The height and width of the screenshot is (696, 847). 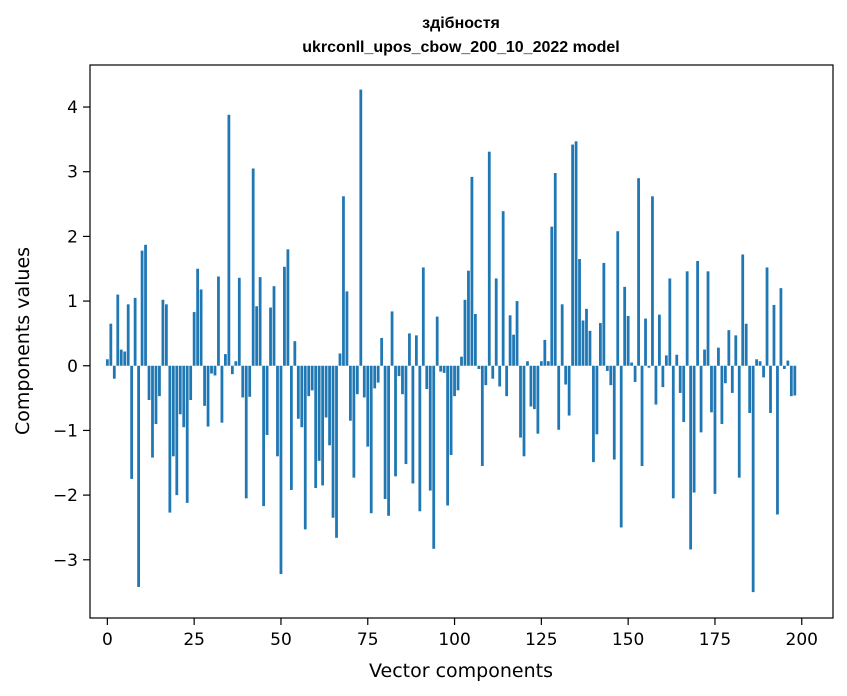 I want to click on x-tick-label: 0, so click(x=107, y=640).